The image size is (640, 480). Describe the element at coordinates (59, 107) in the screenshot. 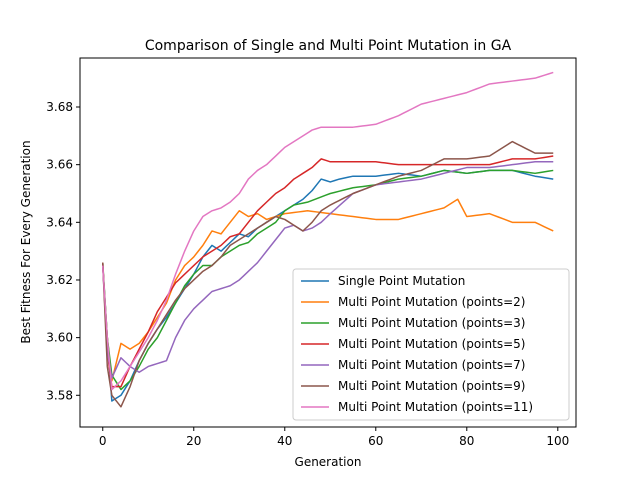

I see `y-tick-label: 3.68` at that location.